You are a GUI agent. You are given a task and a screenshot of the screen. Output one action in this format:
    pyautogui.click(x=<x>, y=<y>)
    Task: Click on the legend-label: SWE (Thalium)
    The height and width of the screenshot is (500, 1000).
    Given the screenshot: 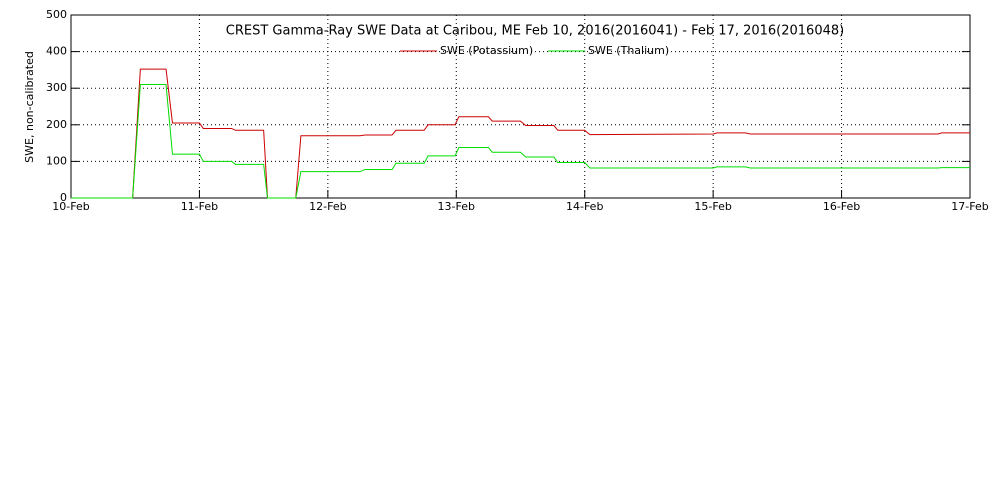 What is the action you would take?
    pyautogui.click(x=628, y=50)
    